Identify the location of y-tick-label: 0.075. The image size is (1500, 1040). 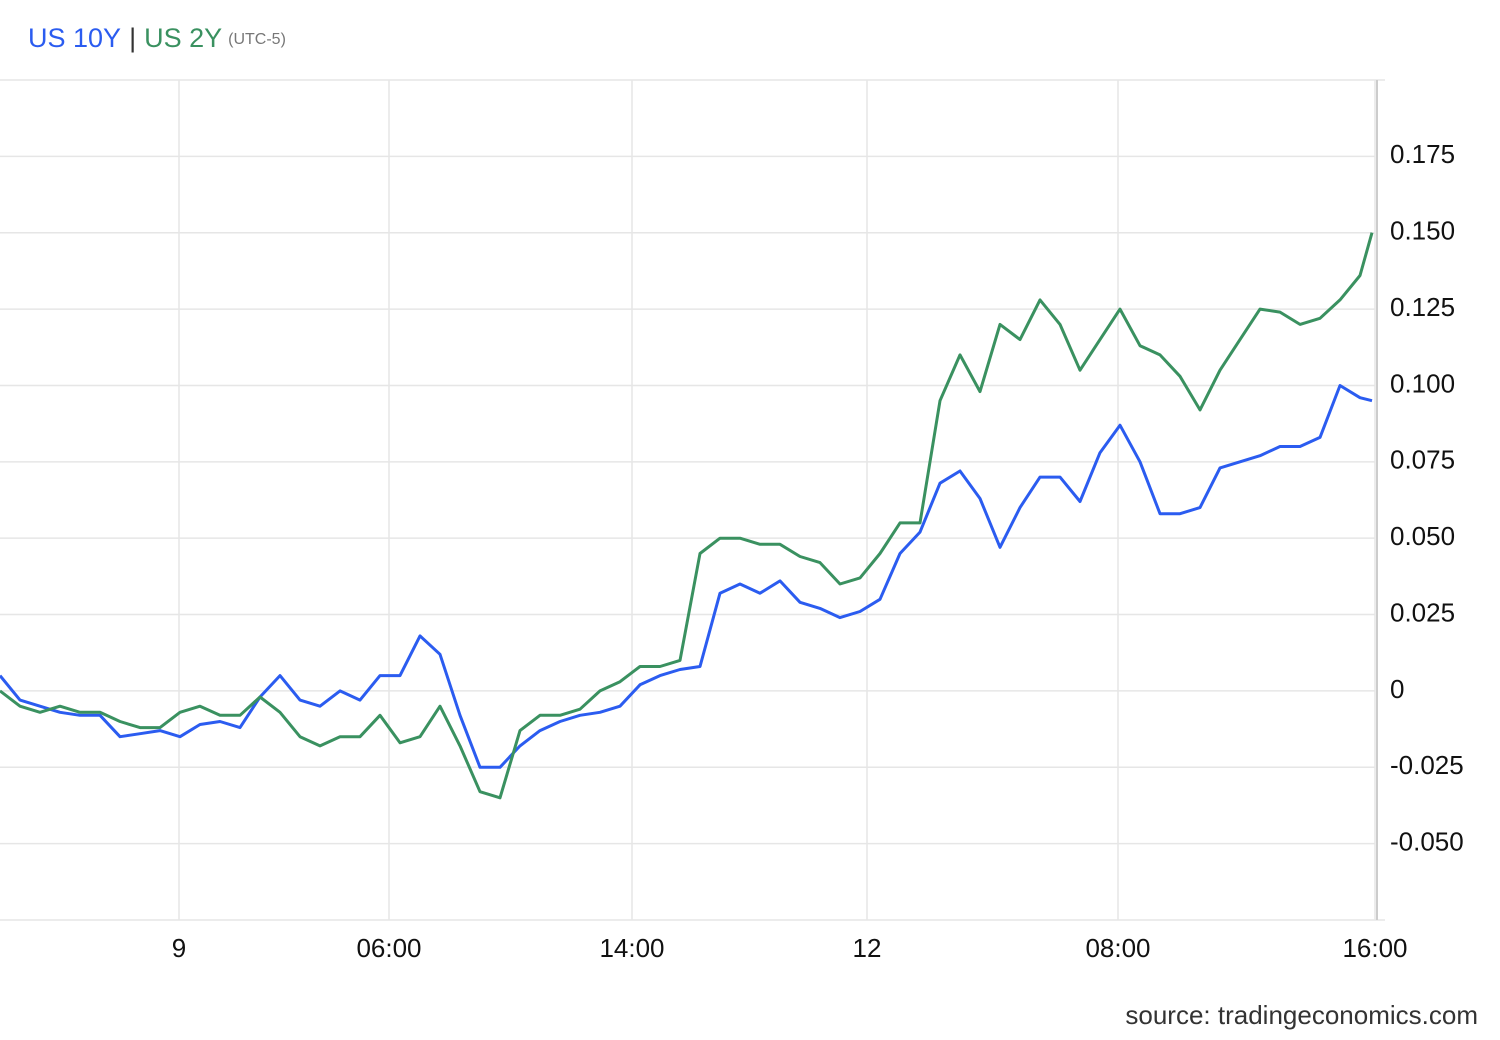
(1422, 460).